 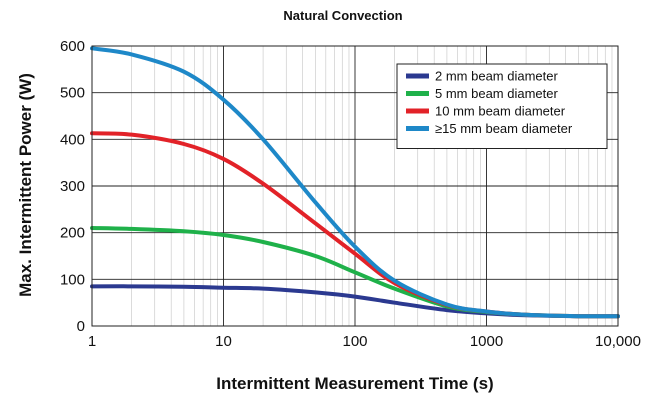 I want to click on x-tick-label: 1000, so click(x=486, y=341).